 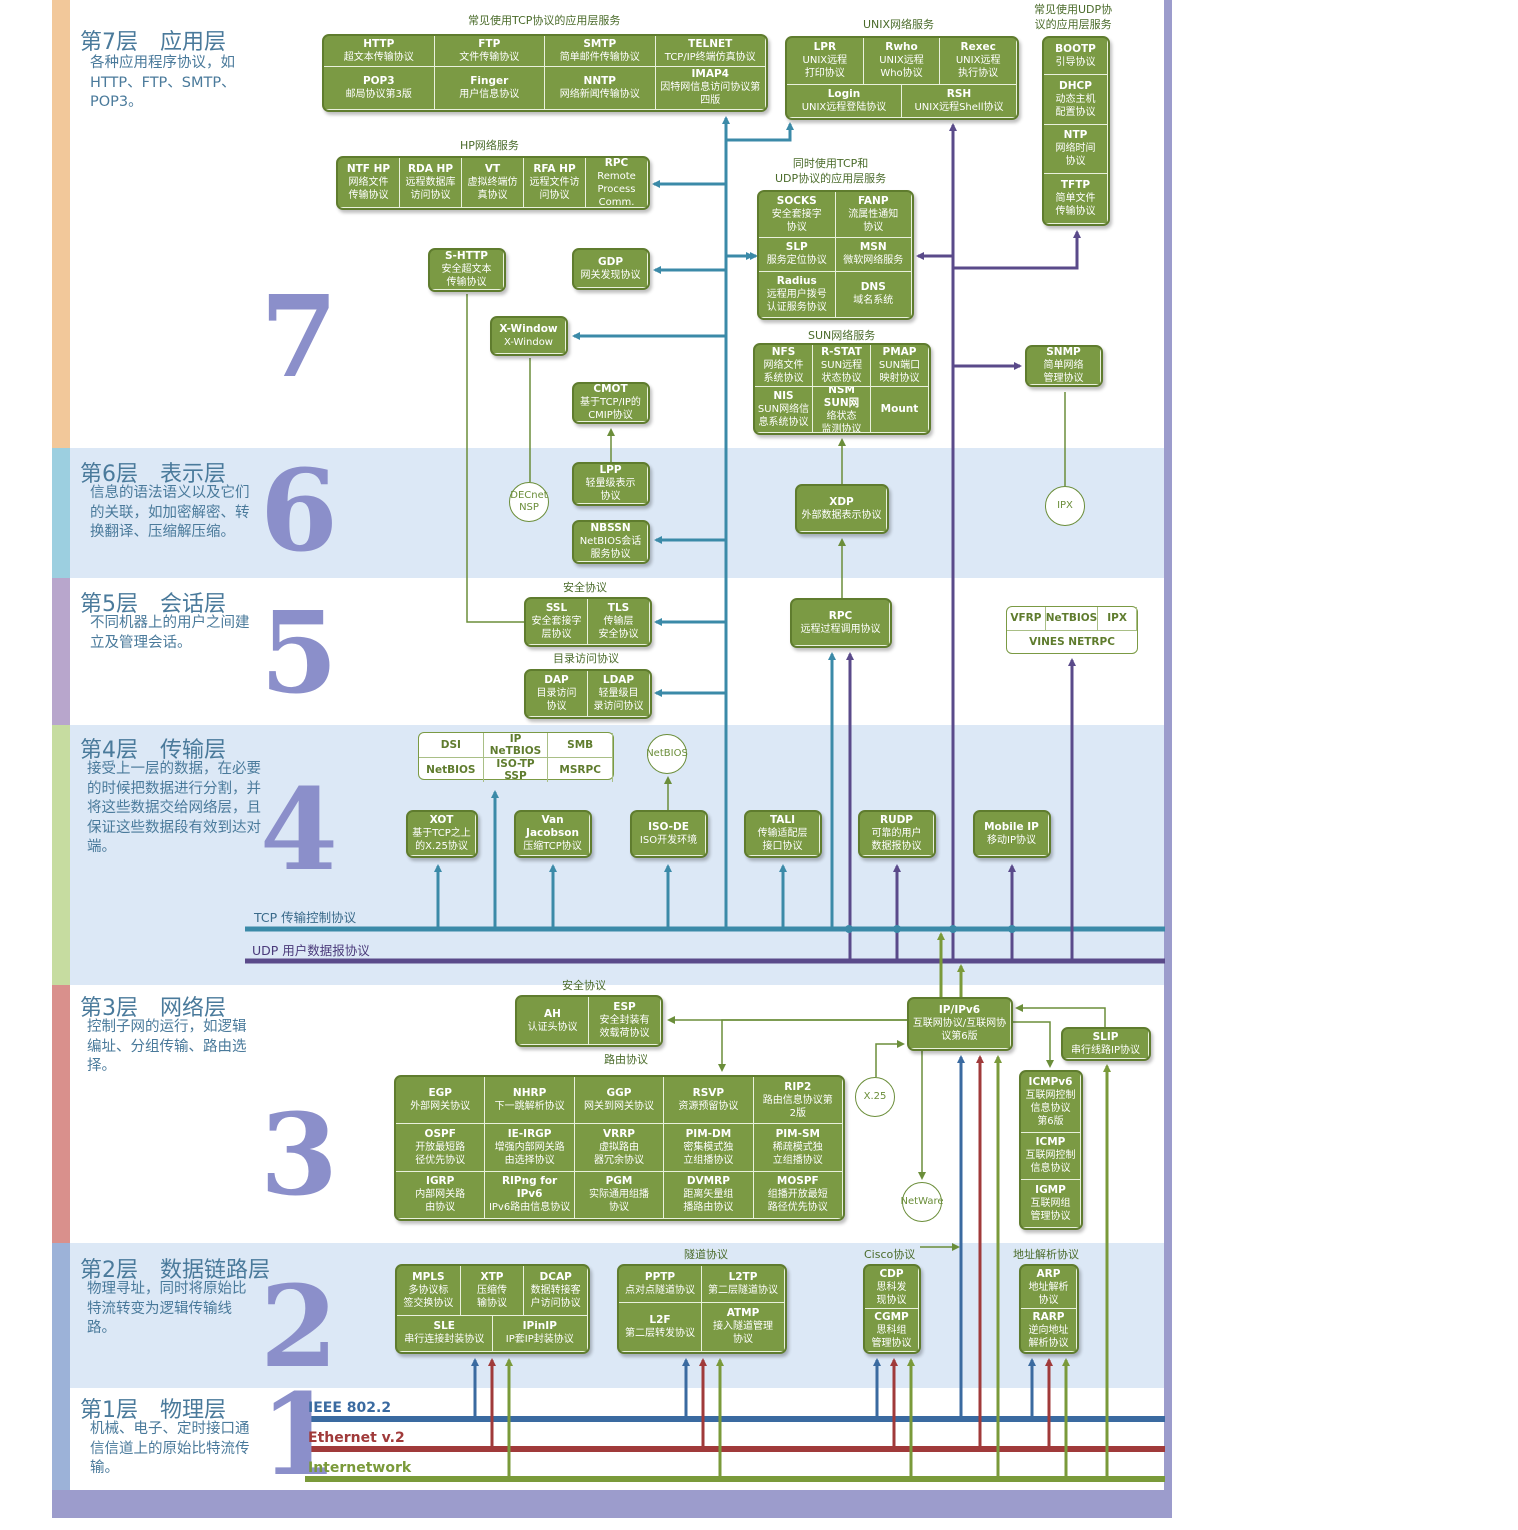 What do you see at coordinates (978, 61) in the screenshot?
I see `unix-cell: Rexec UNIX远程 执行协议` at bounding box center [978, 61].